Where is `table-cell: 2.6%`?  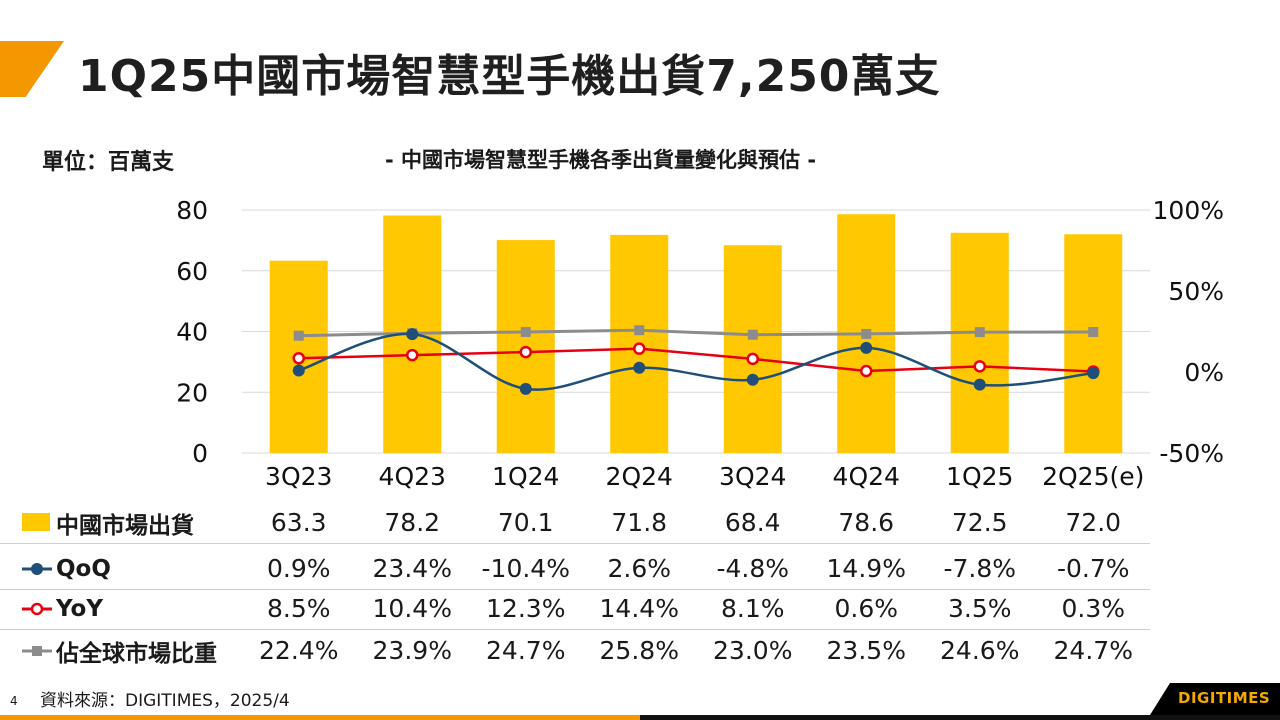
table-cell: 2.6% is located at coordinates (639, 568).